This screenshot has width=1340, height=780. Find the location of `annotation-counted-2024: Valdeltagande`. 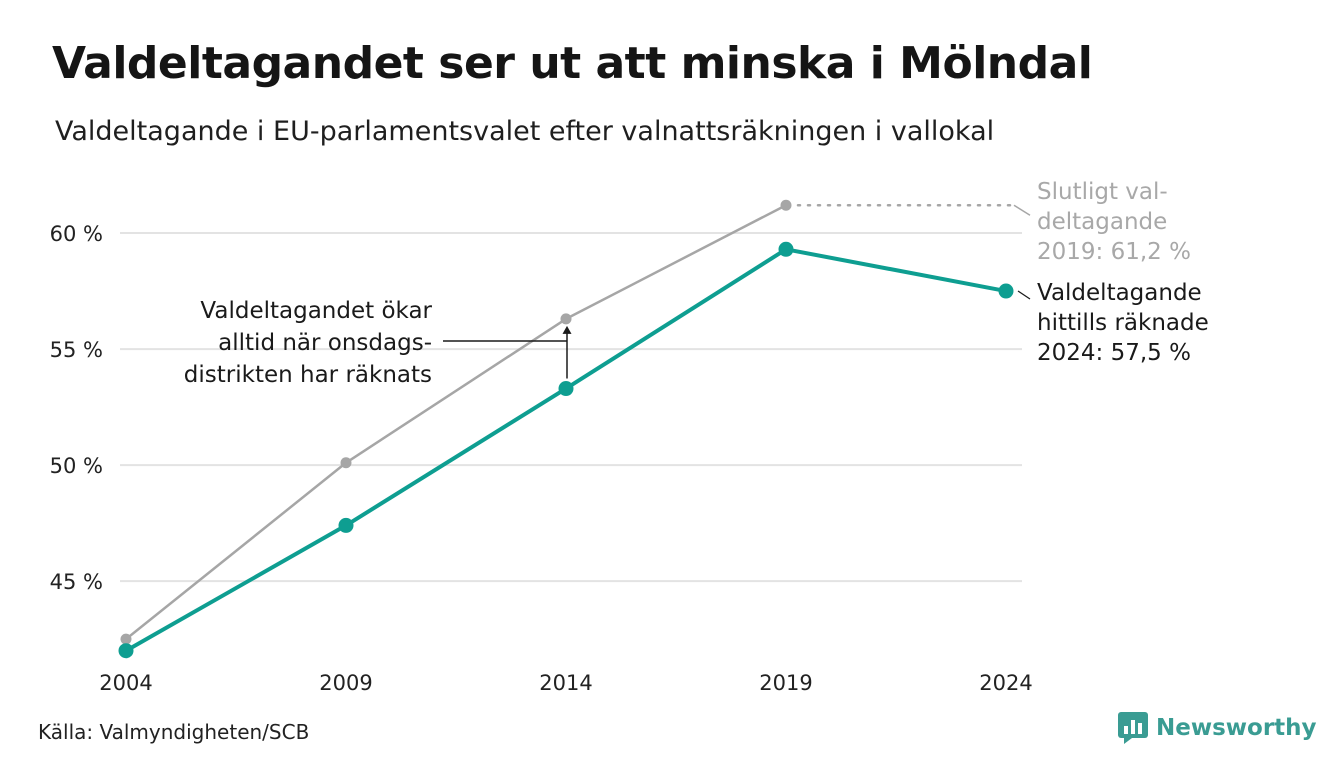

annotation-counted-2024: Valdeltagande is located at coordinates (1119, 293).